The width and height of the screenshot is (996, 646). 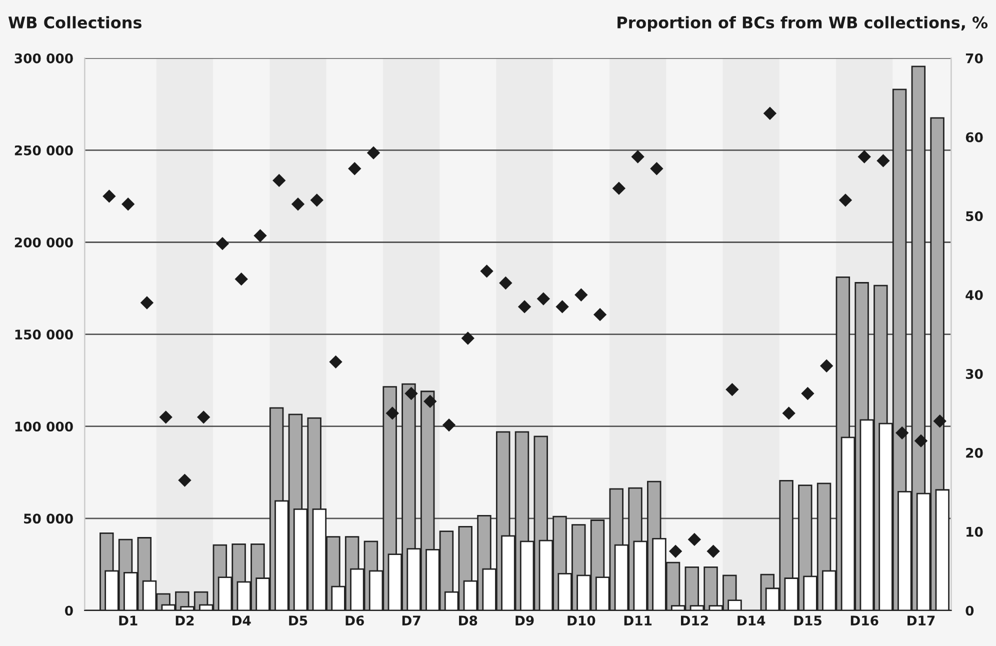 I want to click on y2-tick-label: 30, so click(x=974, y=373).